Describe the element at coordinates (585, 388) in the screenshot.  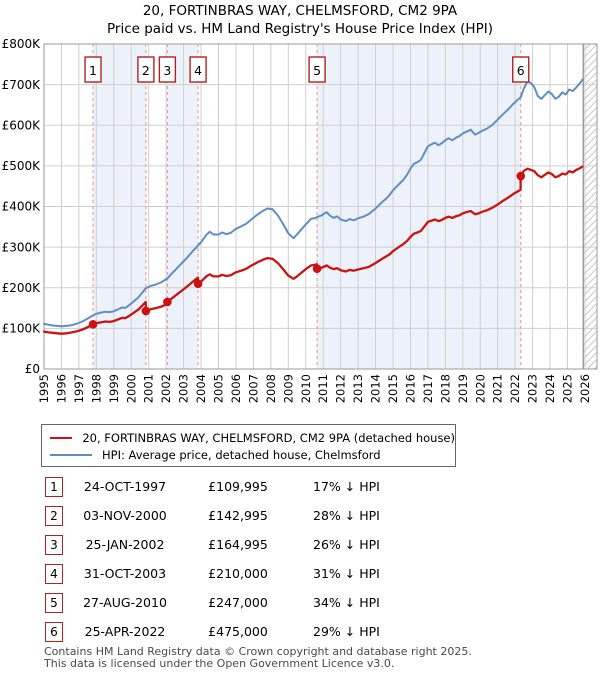
I see `x-axis-label: 2026` at that location.